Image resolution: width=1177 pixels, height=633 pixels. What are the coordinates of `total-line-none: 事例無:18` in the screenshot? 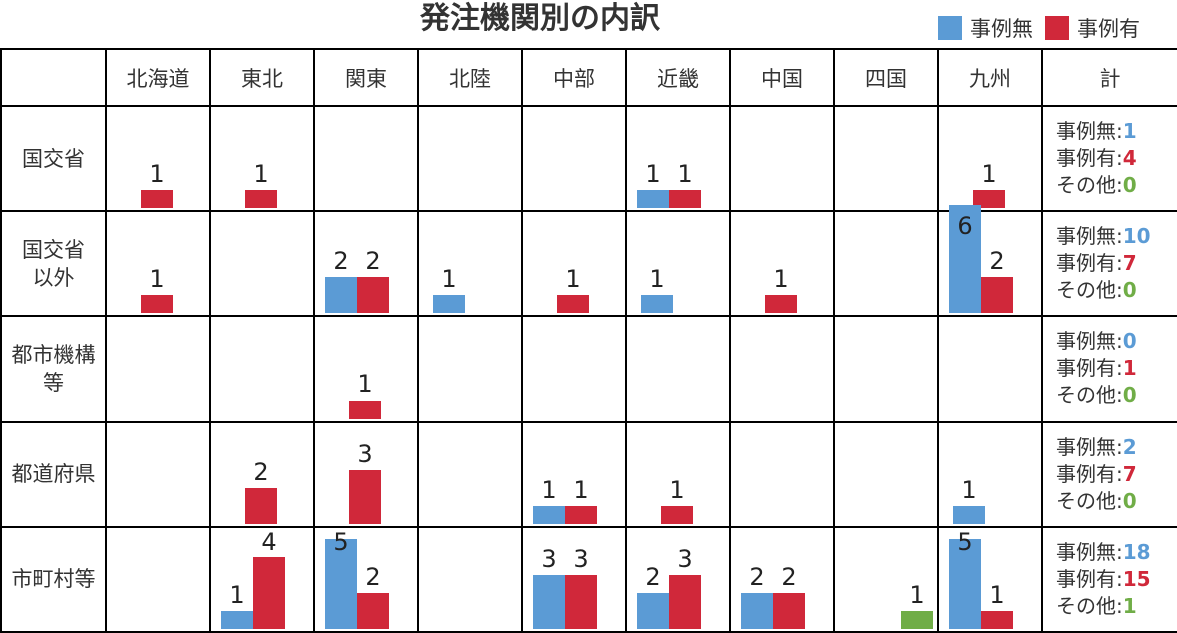 It's located at (1116, 552).